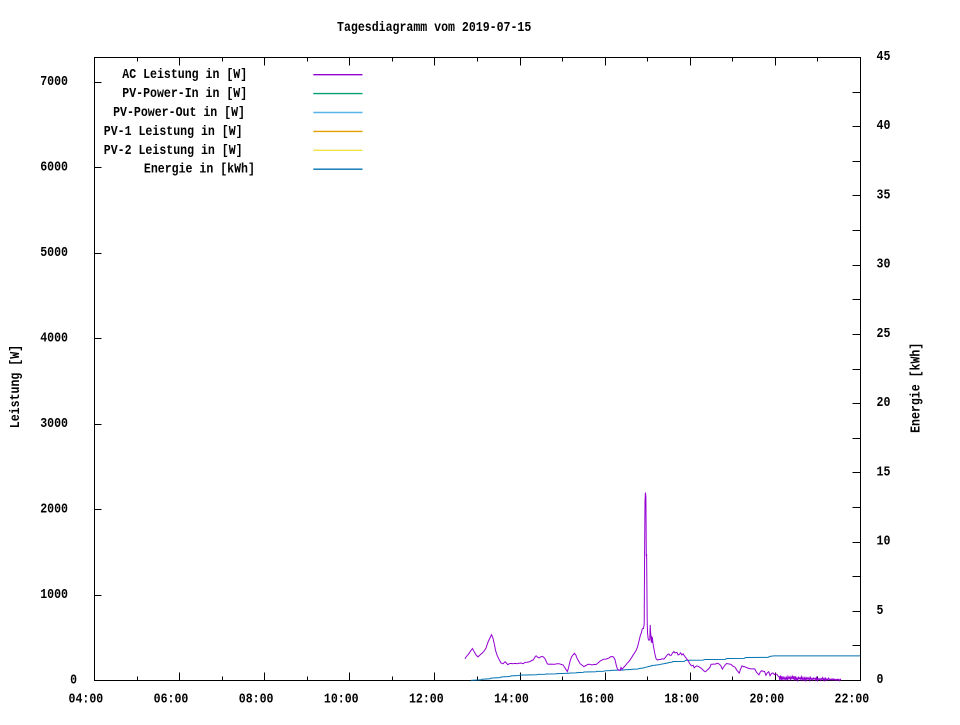 The width and height of the screenshot is (960, 725). What do you see at coordinates (173, 132) in the screenshot?
I see `svg-text: PV-1 Leistung in [W]` at bounding box center [173, 132].